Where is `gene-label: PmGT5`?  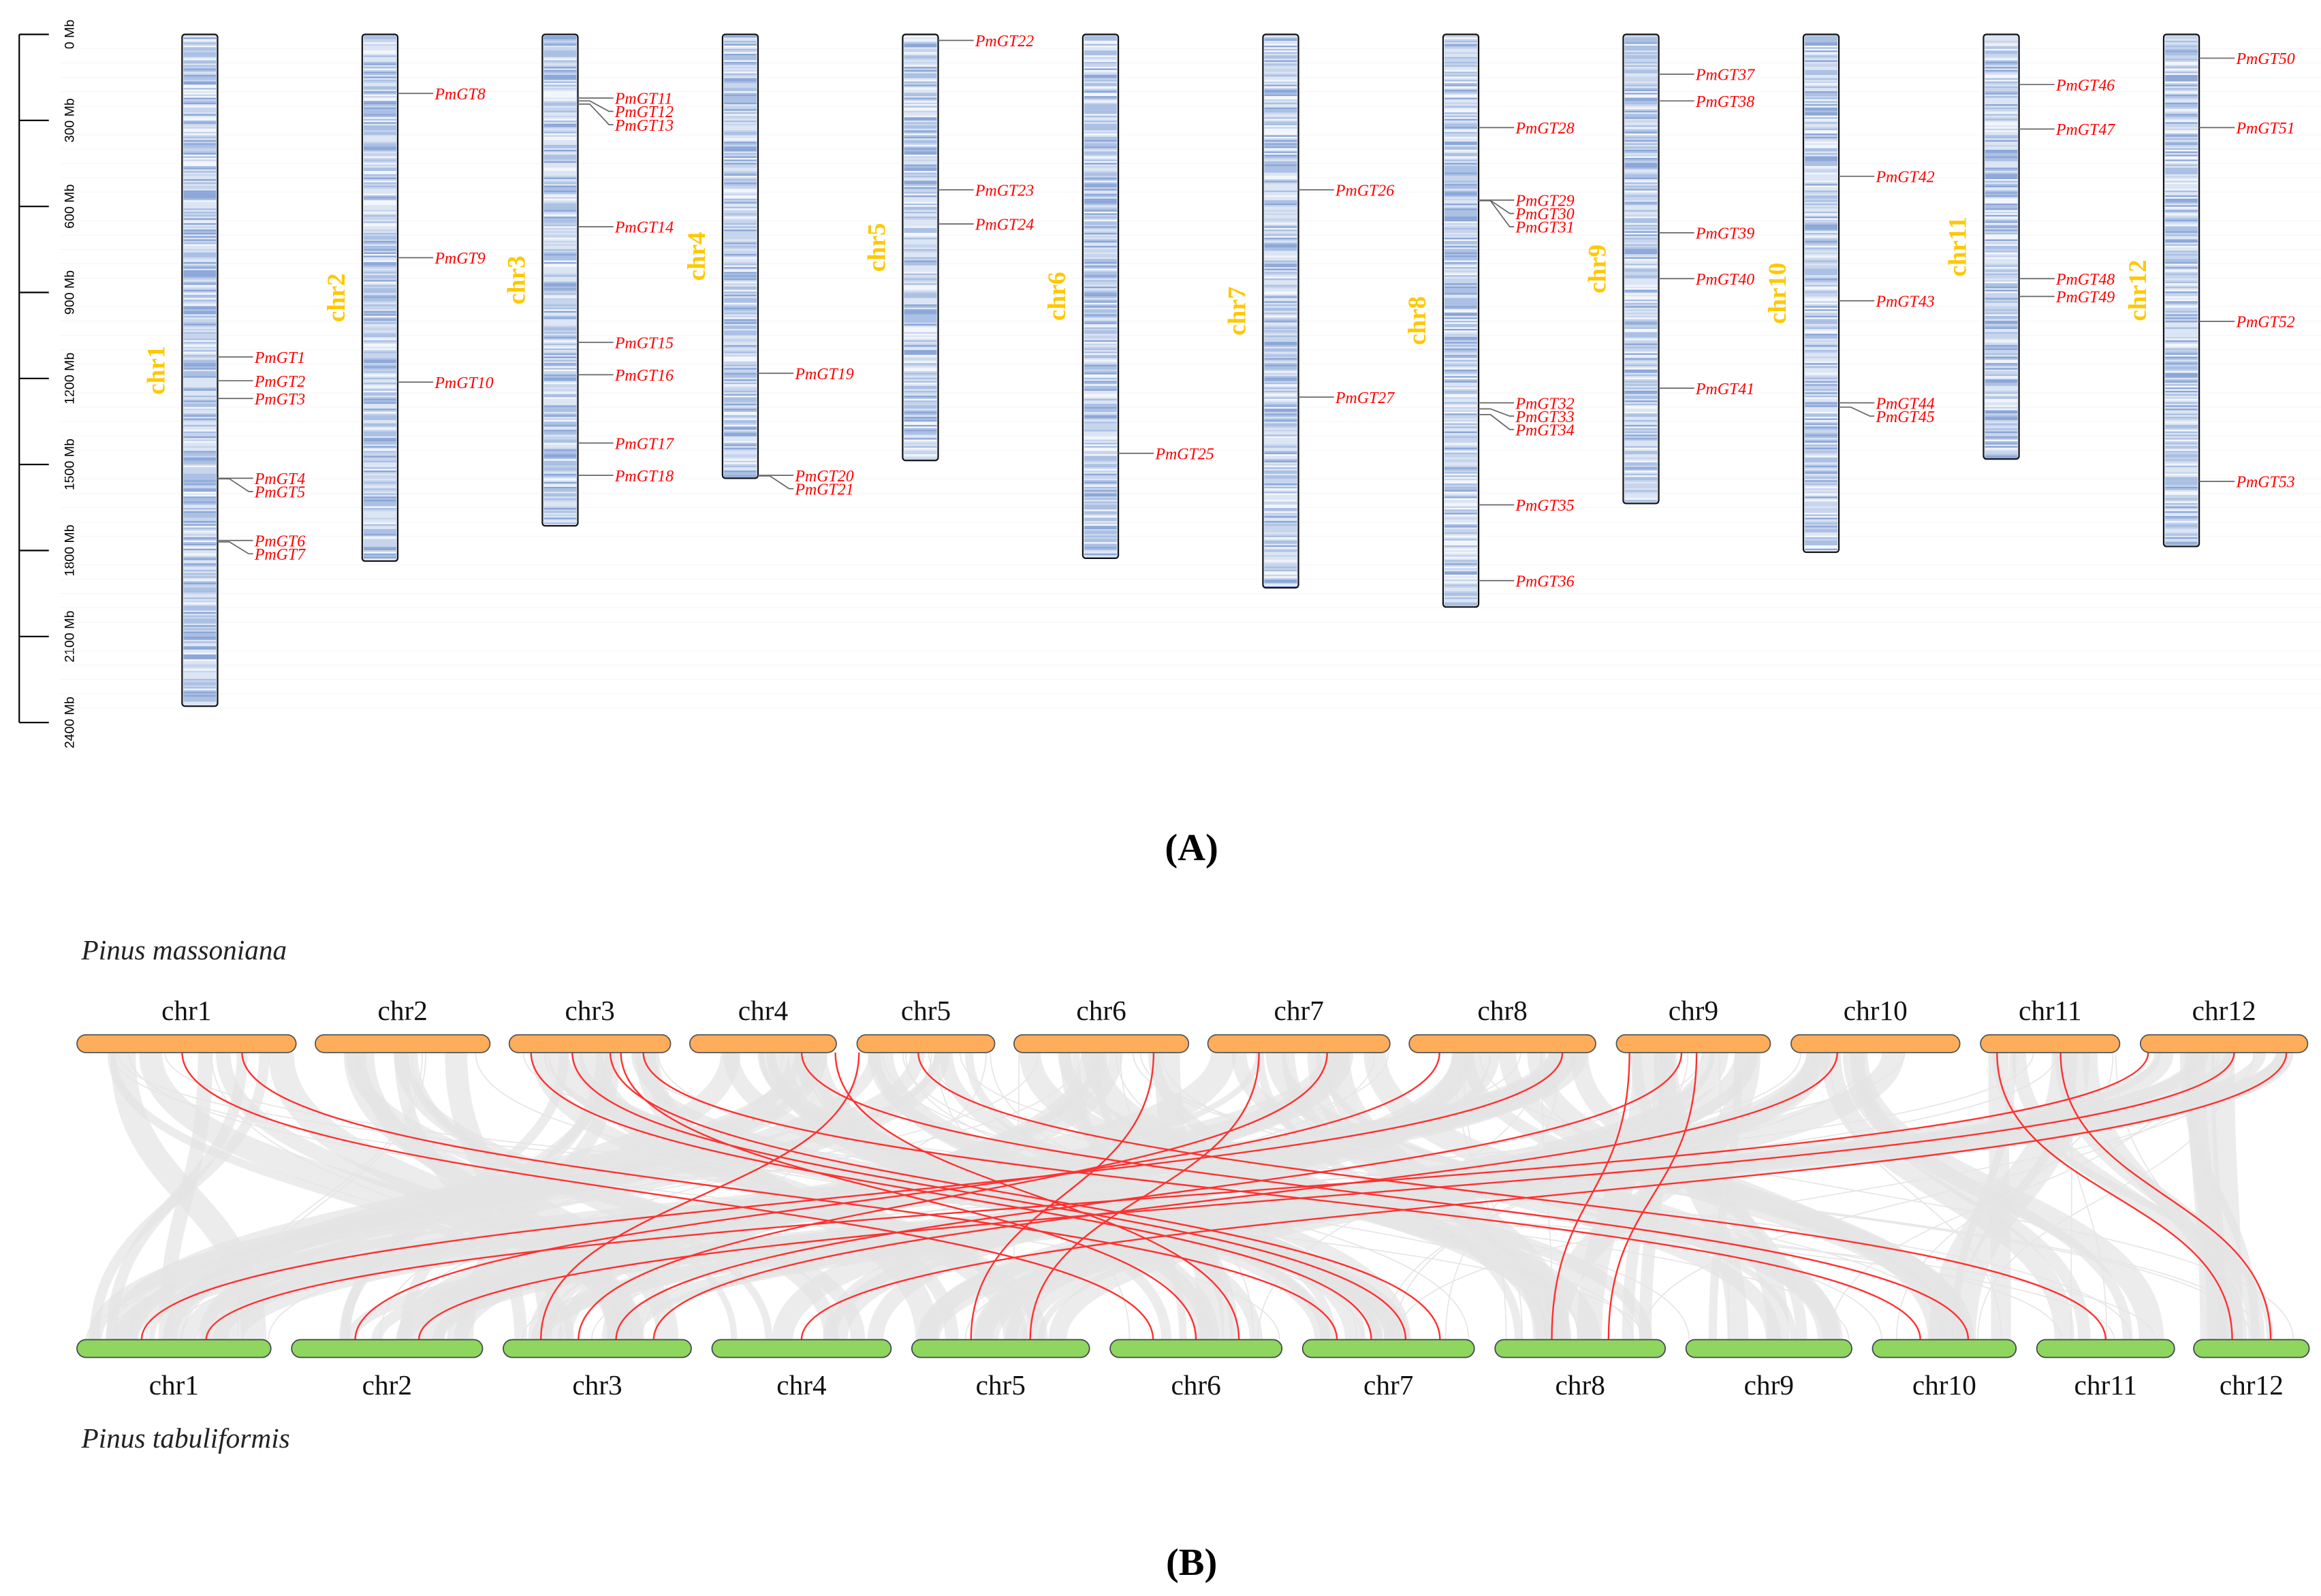
gene-label: PmGT5 is located at coordinates (279, 493).